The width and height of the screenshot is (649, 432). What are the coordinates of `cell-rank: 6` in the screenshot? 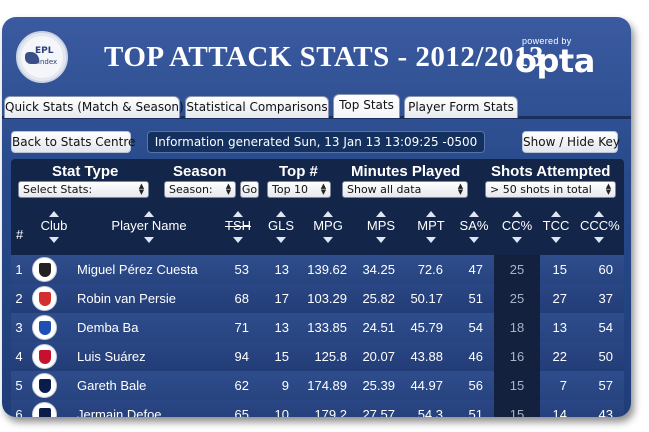 It's located at (19, 412).